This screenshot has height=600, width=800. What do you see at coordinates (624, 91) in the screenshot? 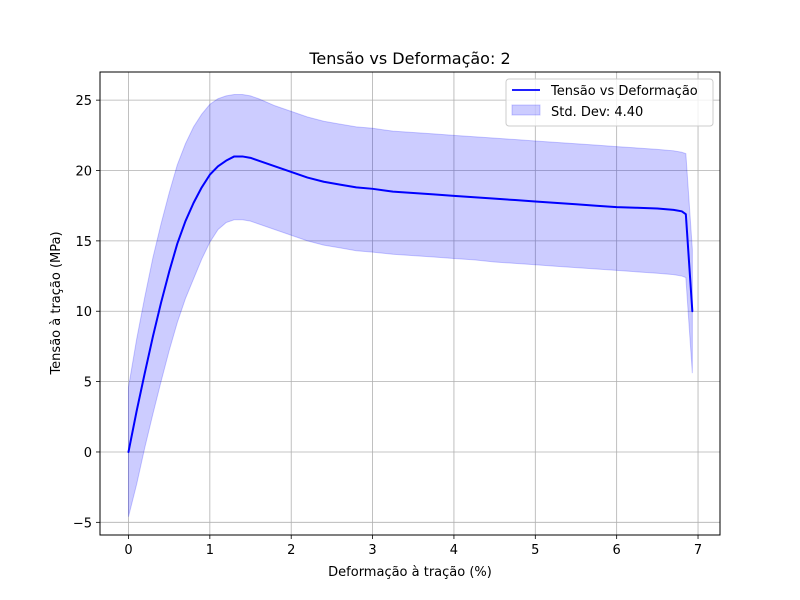
I see `legend-label-line: Tensão vs Deformação` at bounding box center [624, 91].